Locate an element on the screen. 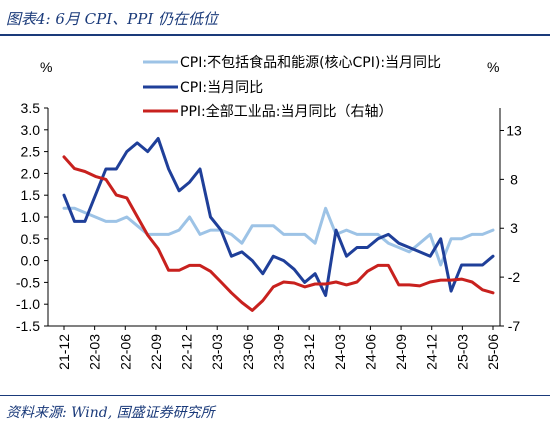 Image resolution: width=550 pixels, height=426 pixels. right-tick-label: -7 is located at coordinates (514, 326).